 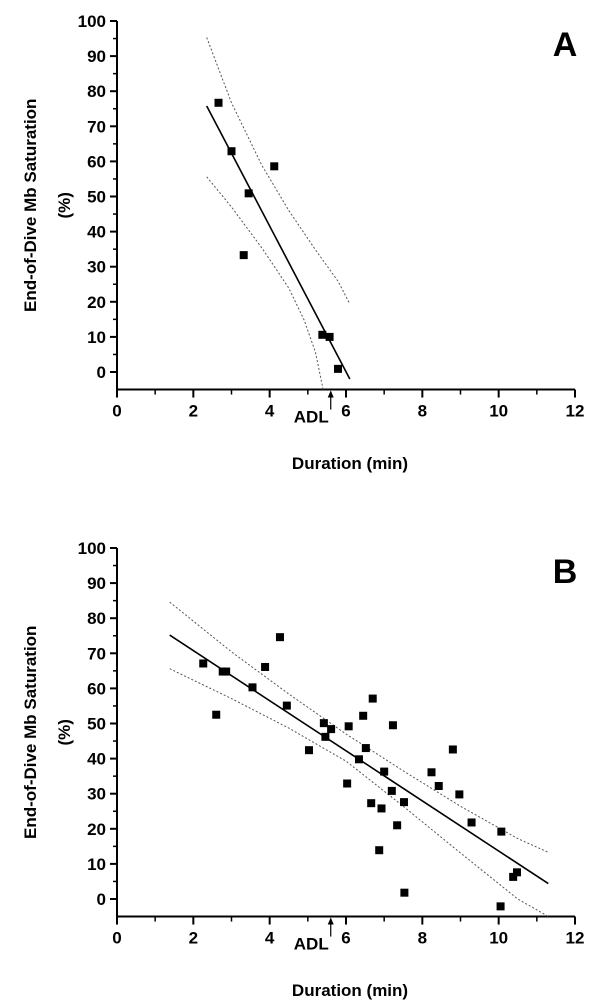 I want to click on confidence-band-upper, so click(x=278, y=171).